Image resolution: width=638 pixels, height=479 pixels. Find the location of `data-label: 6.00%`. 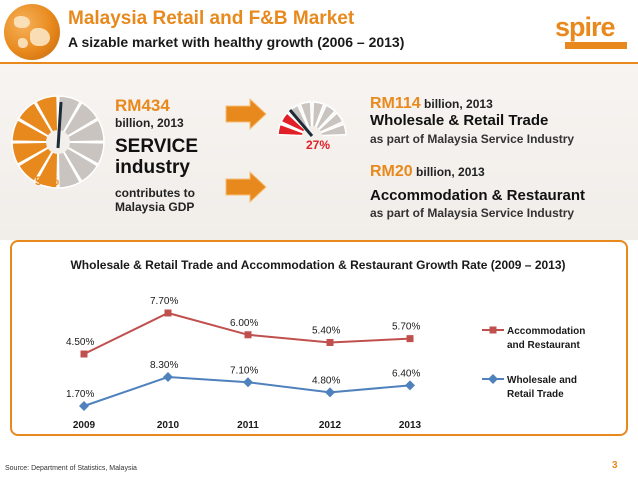

data-label: 6.00% is located at coordinates (244, 323).